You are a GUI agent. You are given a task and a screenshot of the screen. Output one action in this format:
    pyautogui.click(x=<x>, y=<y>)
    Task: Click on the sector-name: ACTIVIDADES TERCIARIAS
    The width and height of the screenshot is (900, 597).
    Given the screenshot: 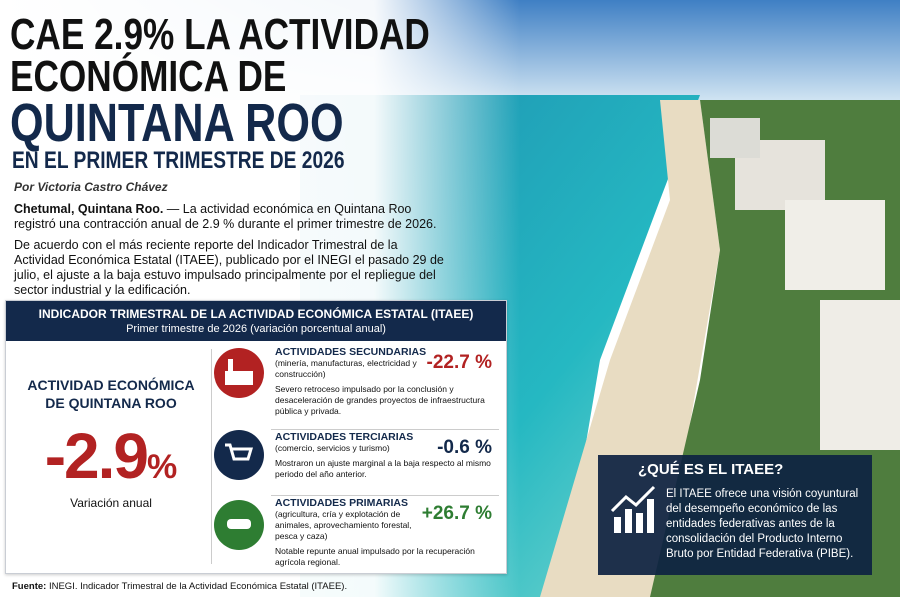 What is the action you would take?
    pyautogui.click(x=344, y=437)
    